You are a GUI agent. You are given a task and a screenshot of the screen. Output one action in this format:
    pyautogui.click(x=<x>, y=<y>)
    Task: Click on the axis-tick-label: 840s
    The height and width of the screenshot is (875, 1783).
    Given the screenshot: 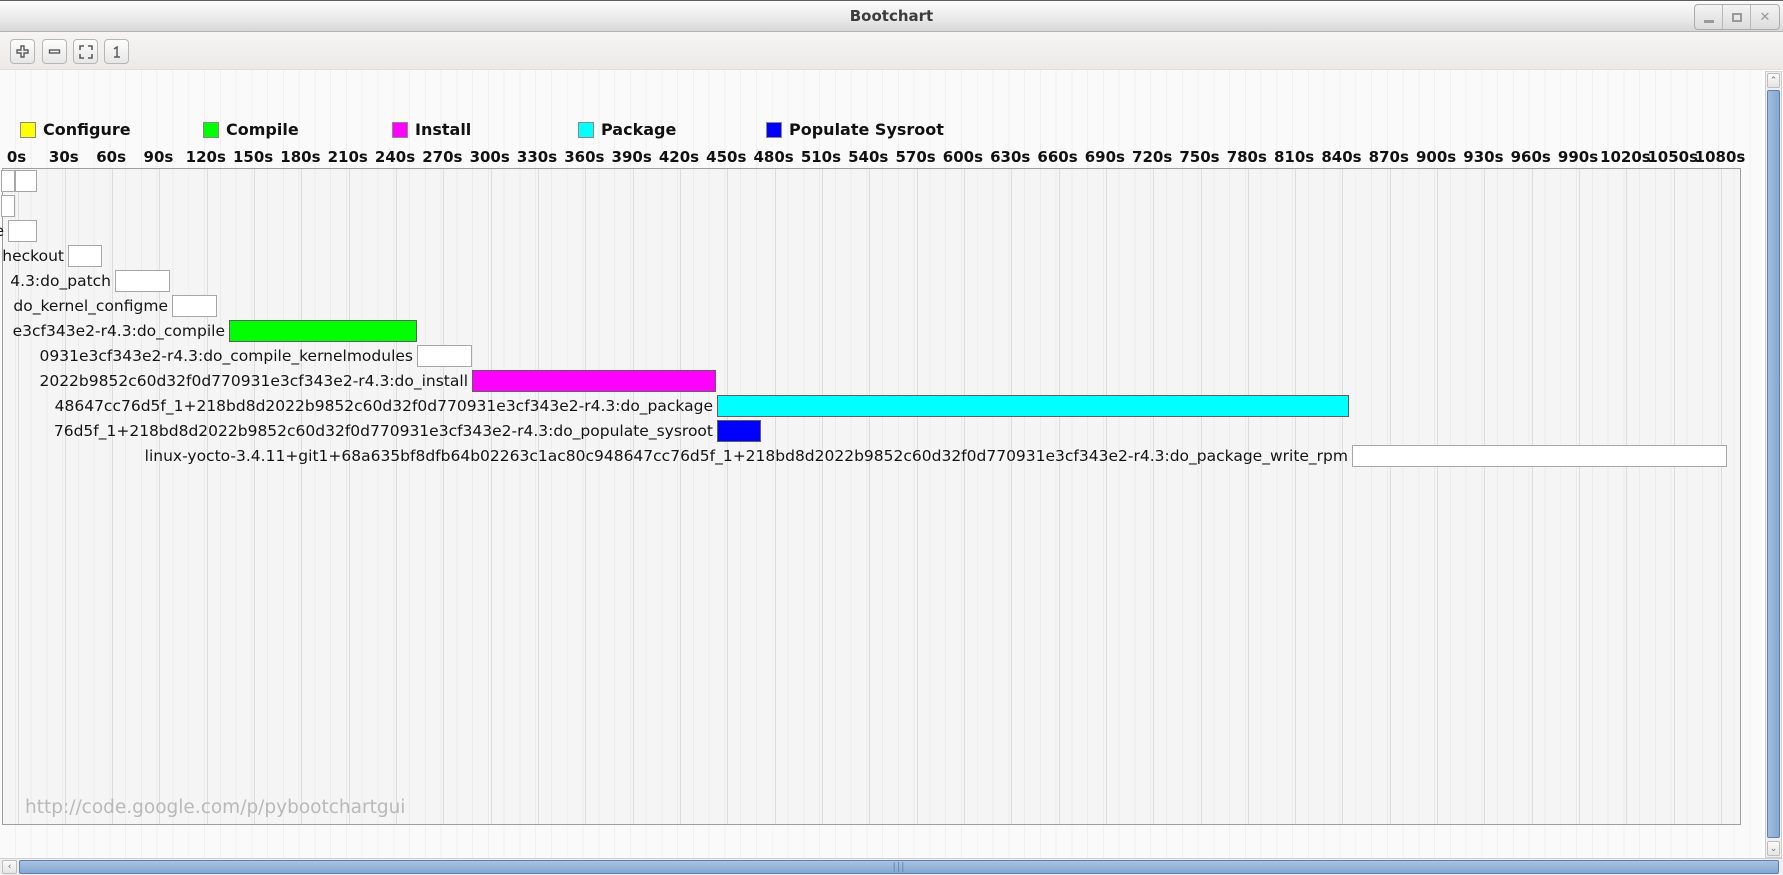 What is the action you would take?
    pyautogui.click(x=1341, y=157)
    